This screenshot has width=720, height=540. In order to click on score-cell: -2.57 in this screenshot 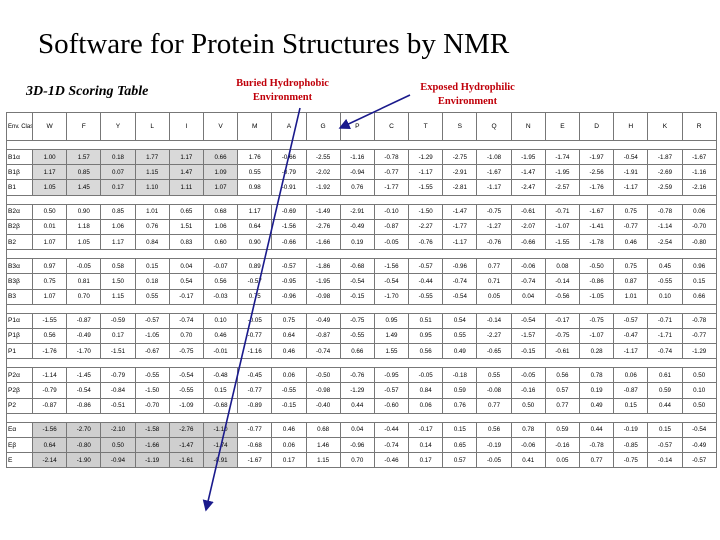, I will do `click(562, 187)`.